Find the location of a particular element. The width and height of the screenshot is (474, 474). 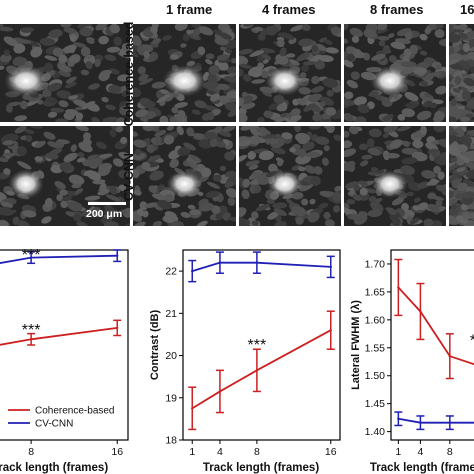

scale-bar is located at coordinates (107, 203).